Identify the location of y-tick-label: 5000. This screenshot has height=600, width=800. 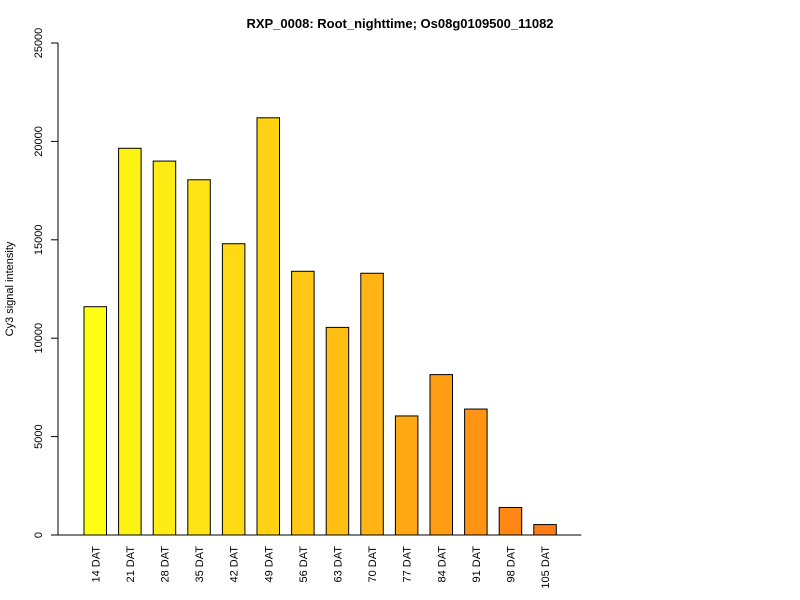
(39, 436).